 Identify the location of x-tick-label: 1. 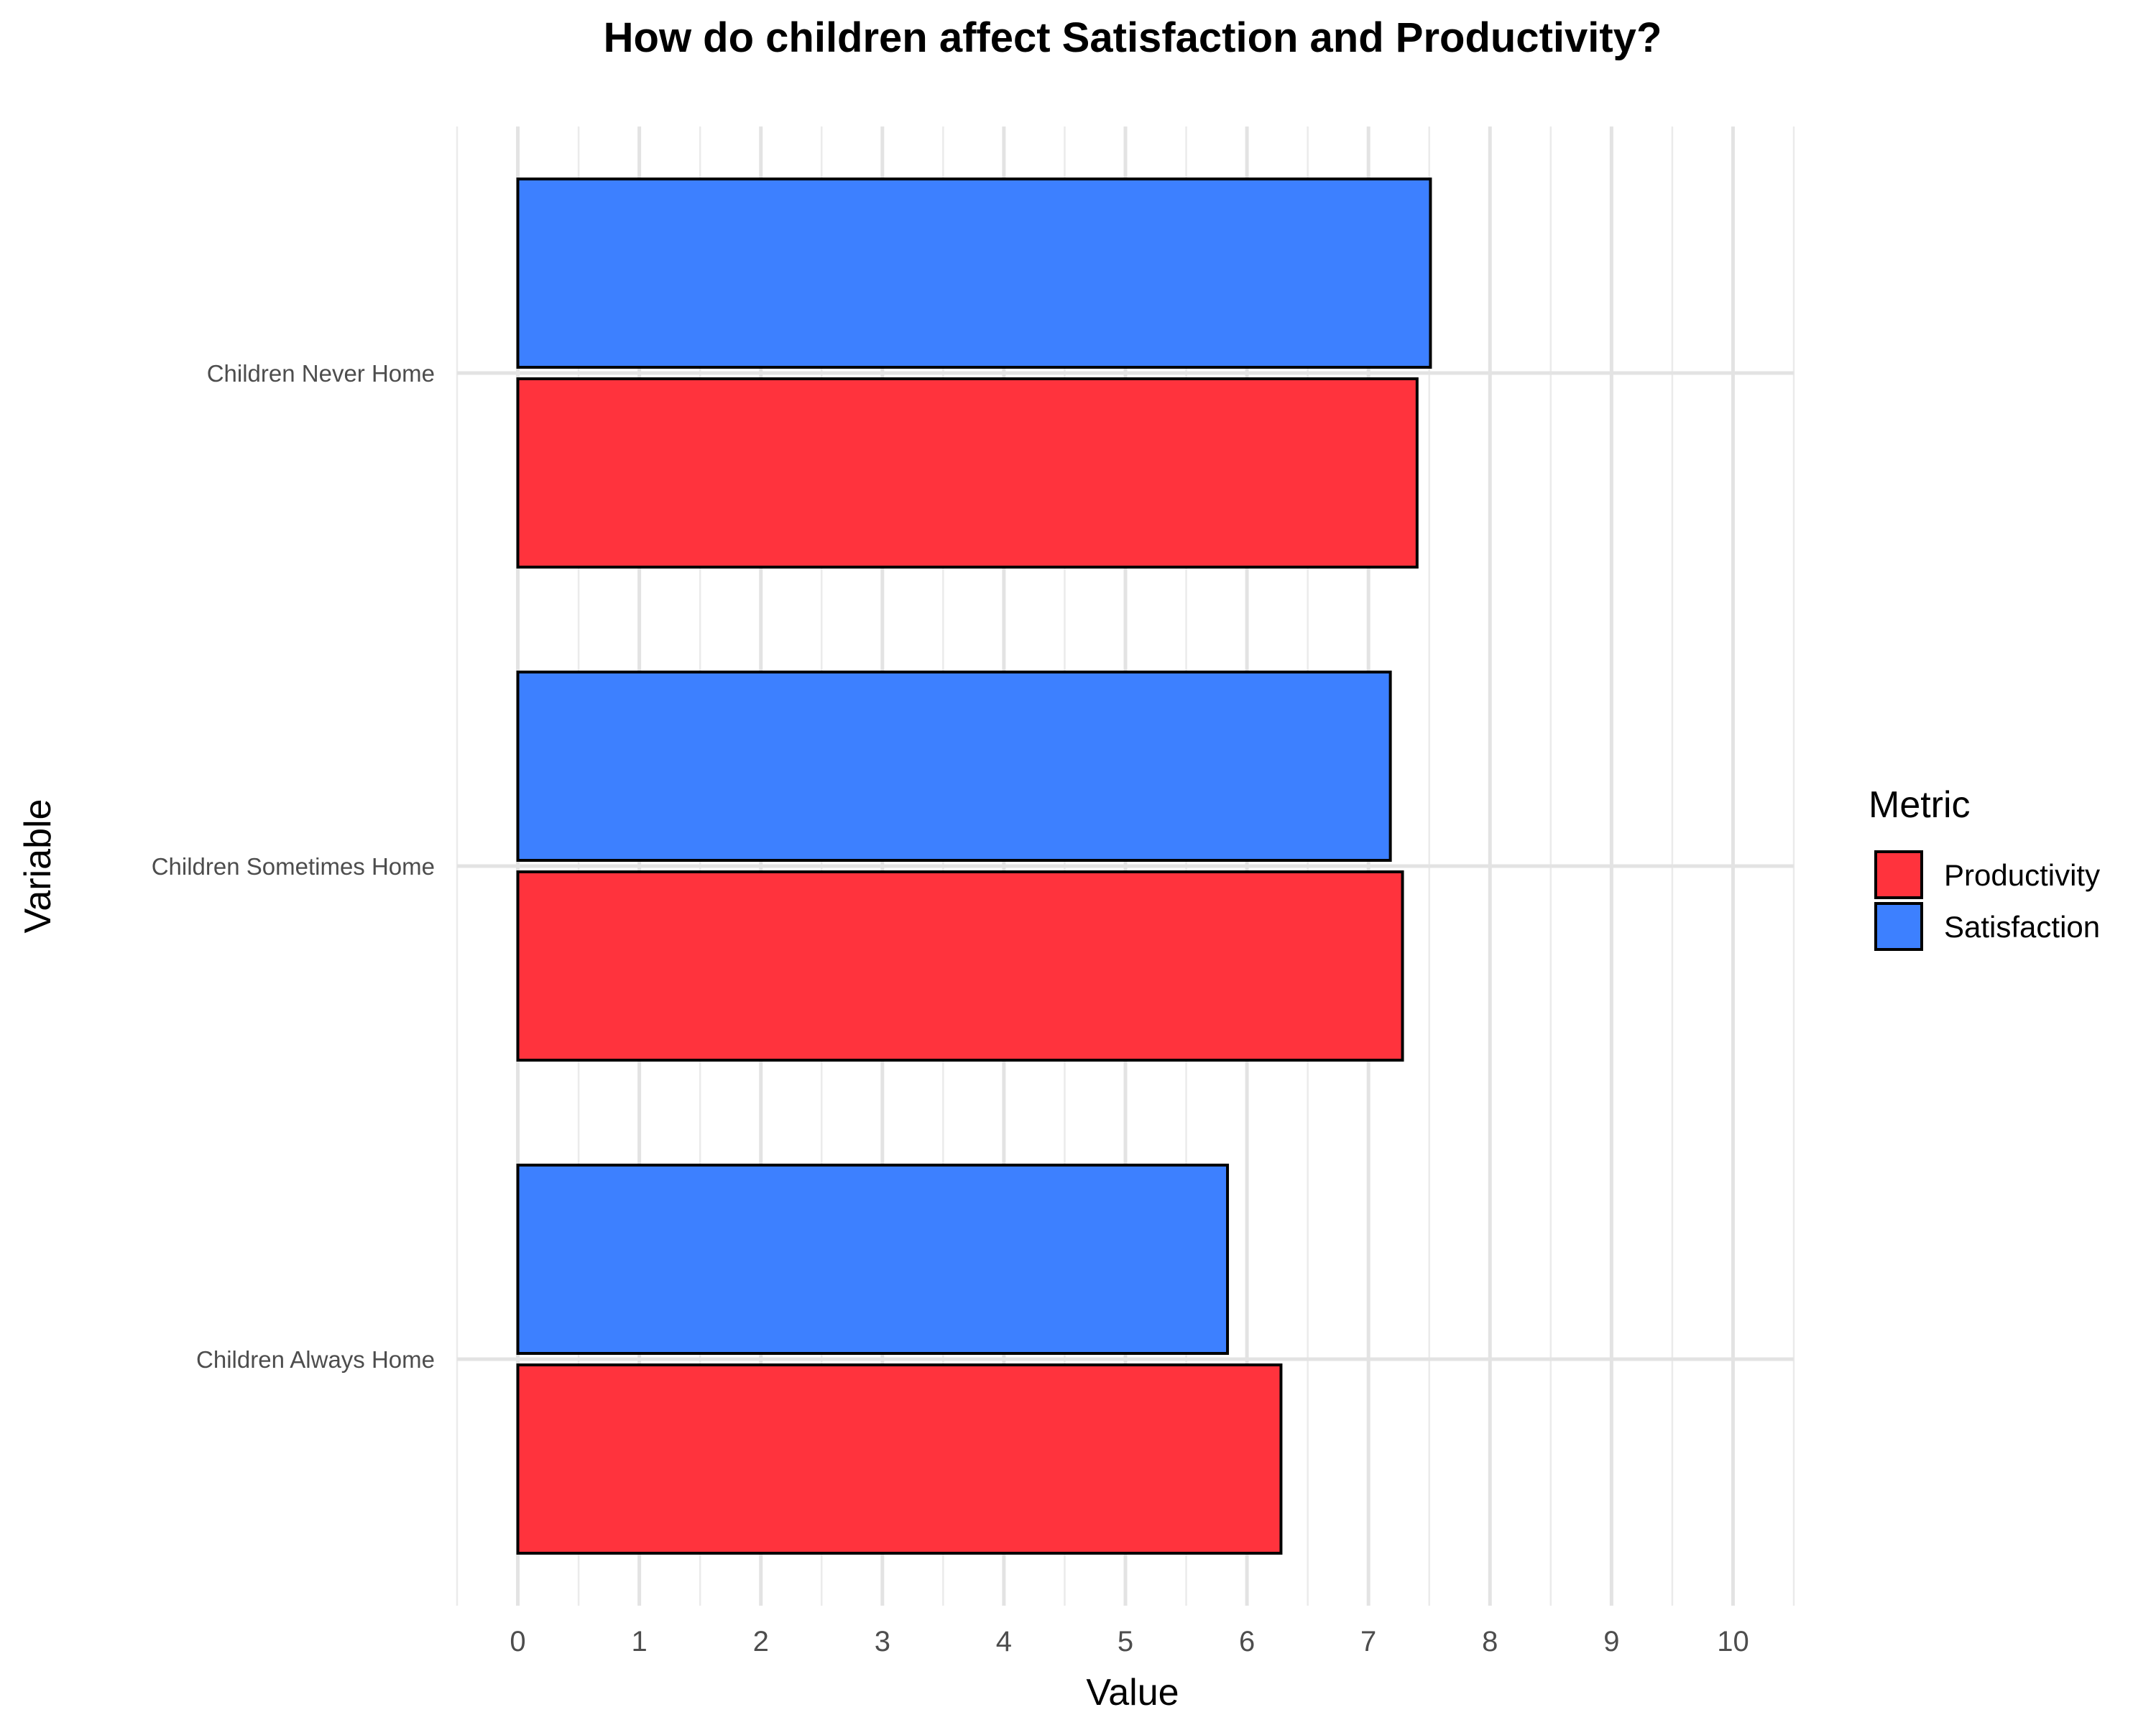
(640, 1641).